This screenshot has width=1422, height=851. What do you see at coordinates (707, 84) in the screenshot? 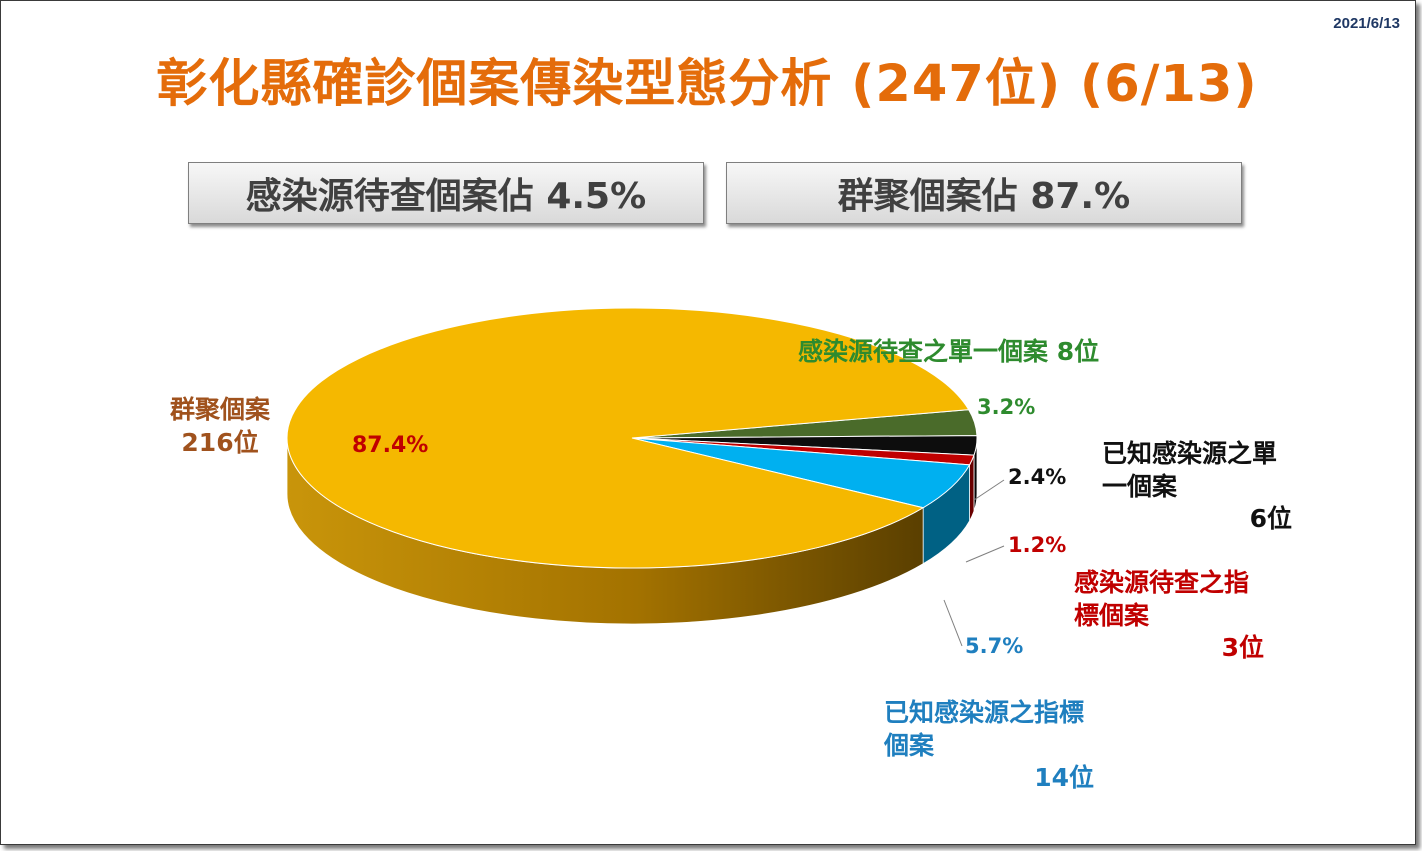
I see `slide-title: 彰化縣確診個案傳染型態分析 (247位) (6/13)` at bounding box center [707, 84].